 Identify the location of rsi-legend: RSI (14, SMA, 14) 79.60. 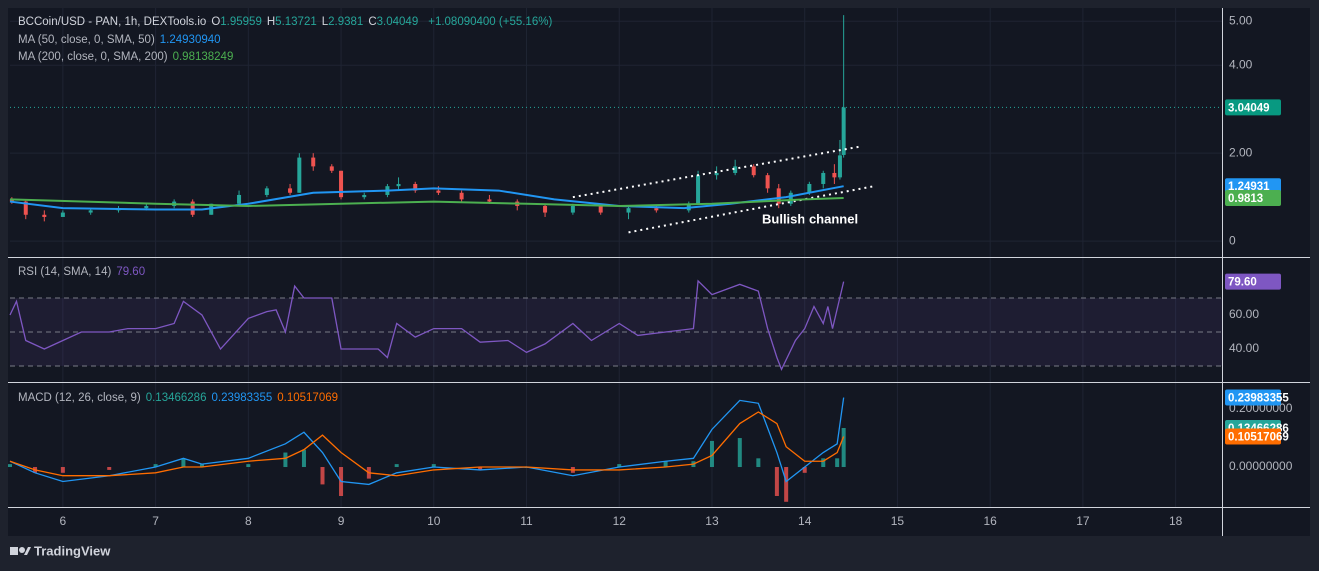
(84, 272).